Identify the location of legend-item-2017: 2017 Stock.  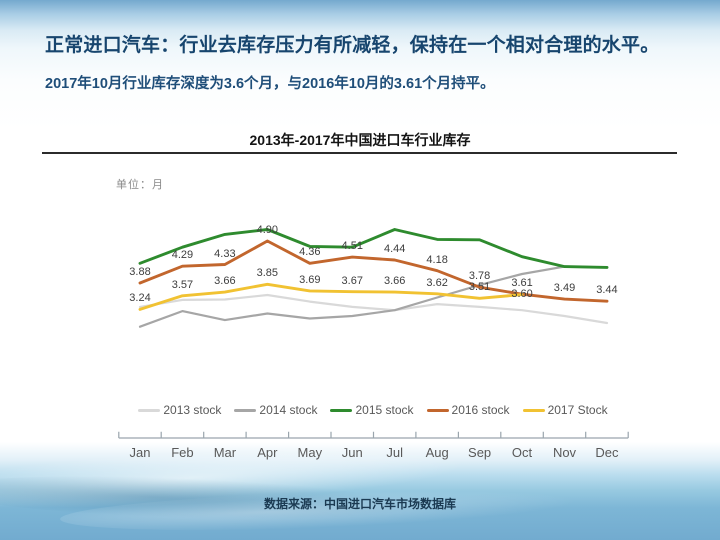
(565, 410).